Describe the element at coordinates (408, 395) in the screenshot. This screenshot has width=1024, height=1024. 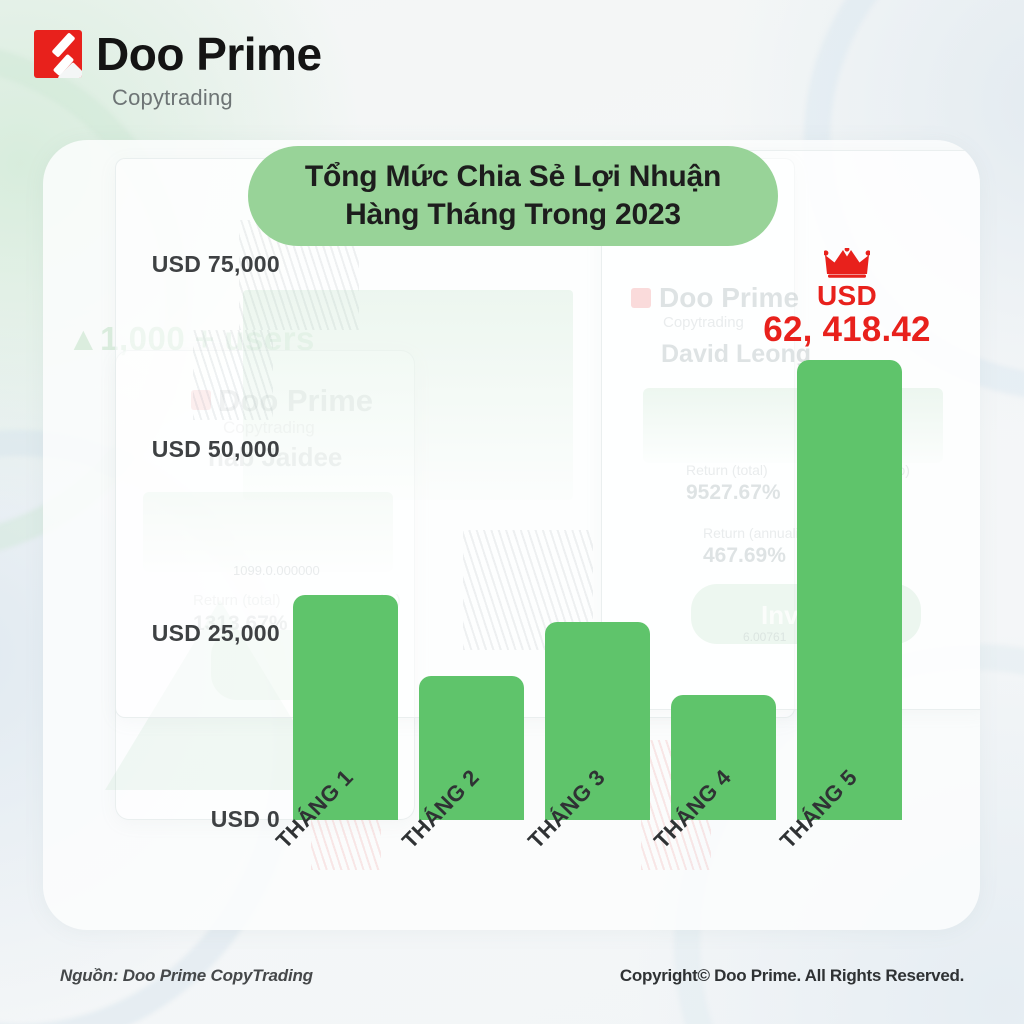
I see `watermark-linechart` at that location.